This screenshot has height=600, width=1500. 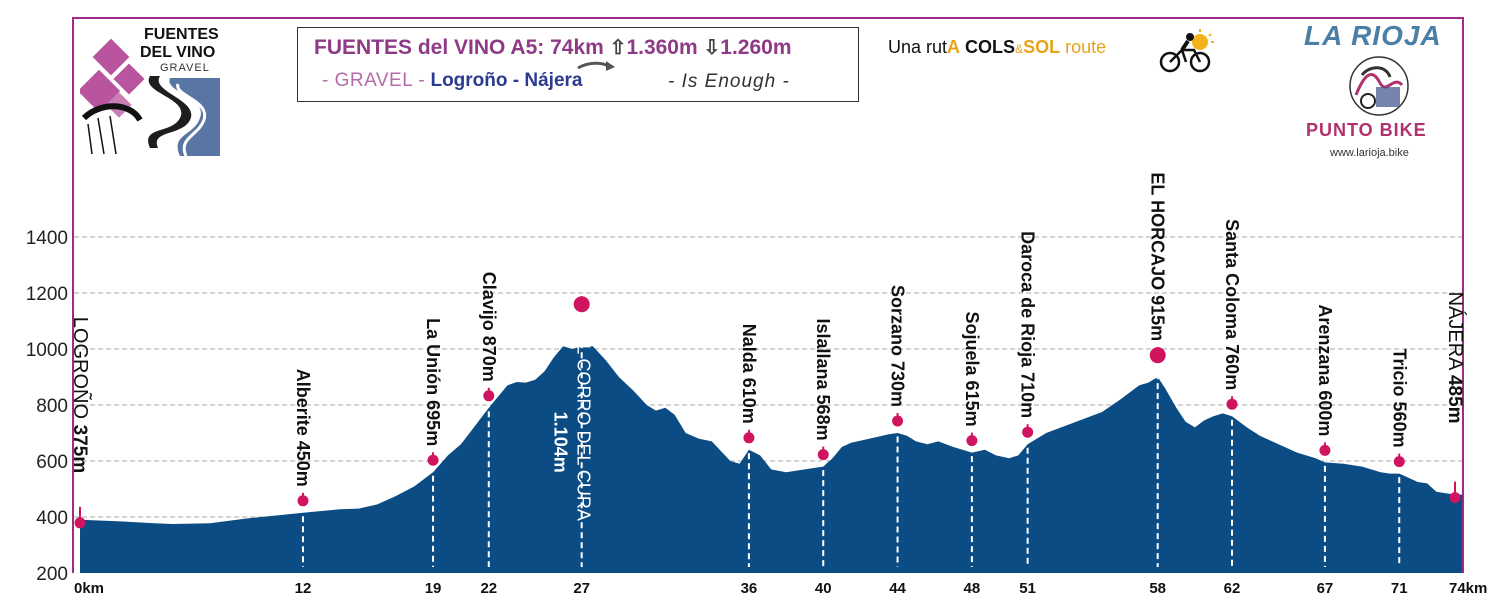 What do you see at coordinates (1399, 398) in the screenshot?
I see `waypoint-label: Tricio 560m` at bounding box center [1399, 398].